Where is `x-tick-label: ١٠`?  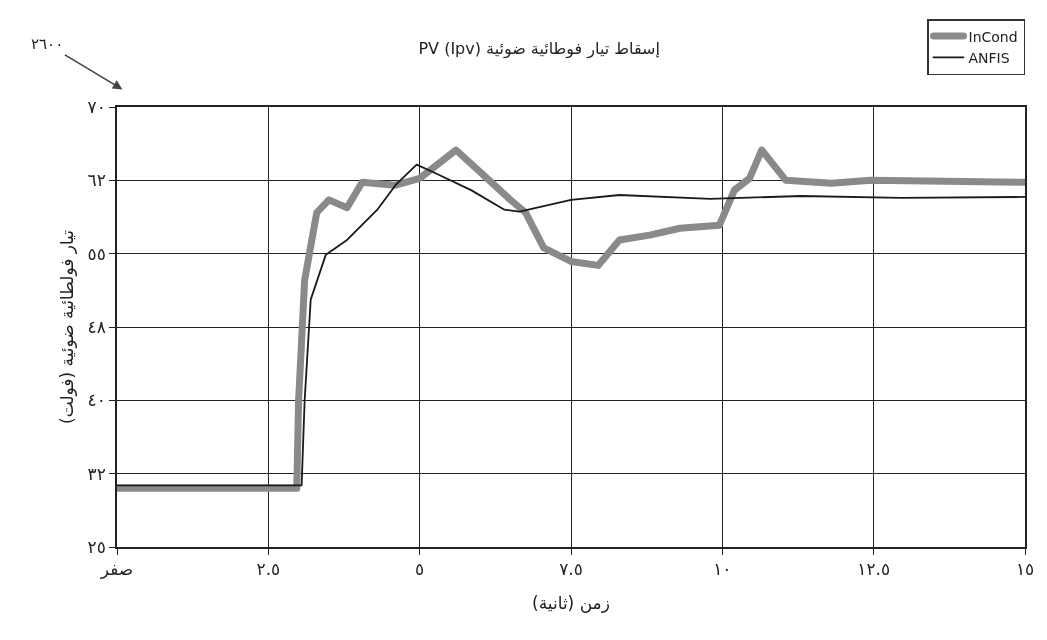 x-tick-label: ١٠ is located at coordinates (722, 569).